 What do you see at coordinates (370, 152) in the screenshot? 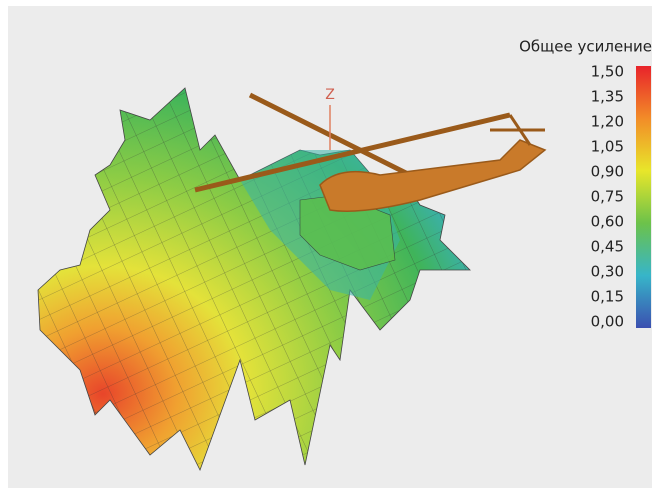
I see `helicopter` at bounding box center [370, 152].